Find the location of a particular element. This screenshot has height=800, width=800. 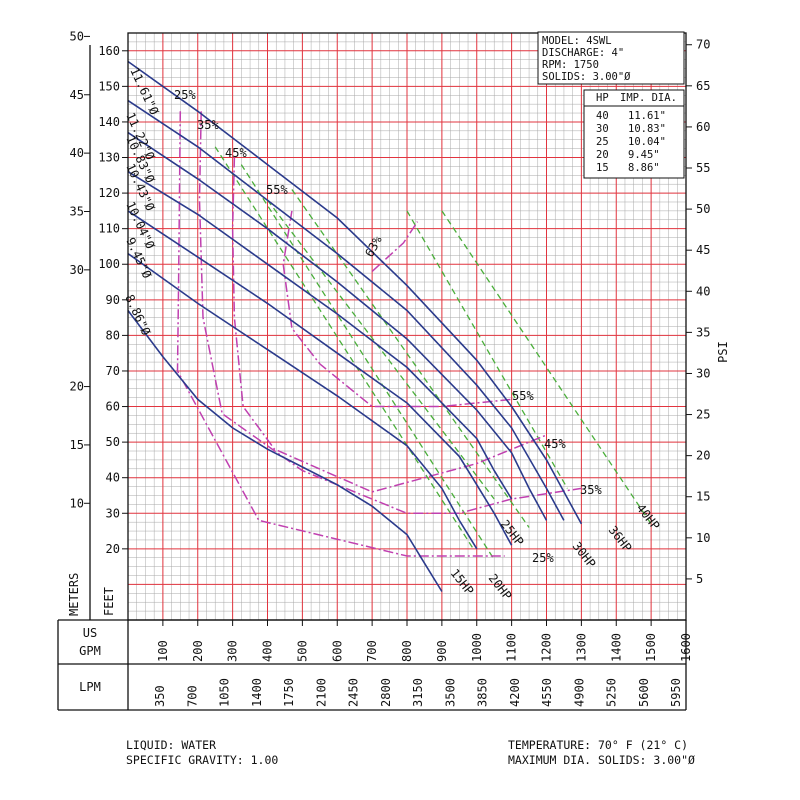

lpm-tick-label: 3850 is located at coordinates (483, 692).